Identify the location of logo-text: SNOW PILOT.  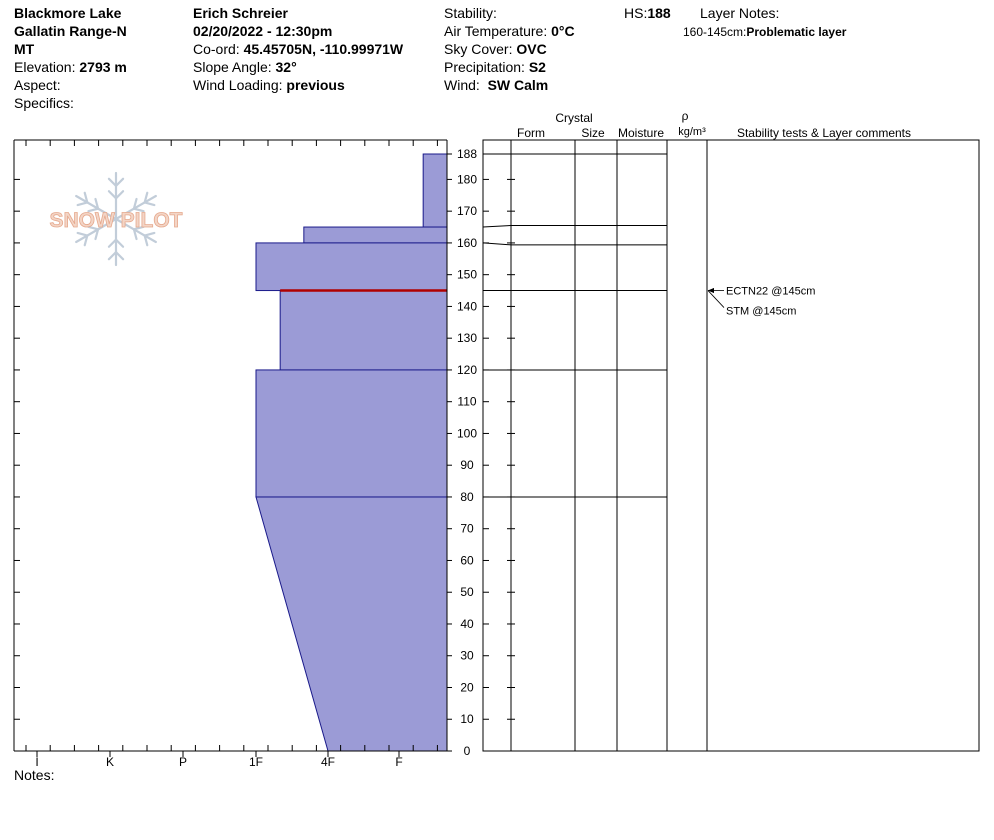
(116, 220).